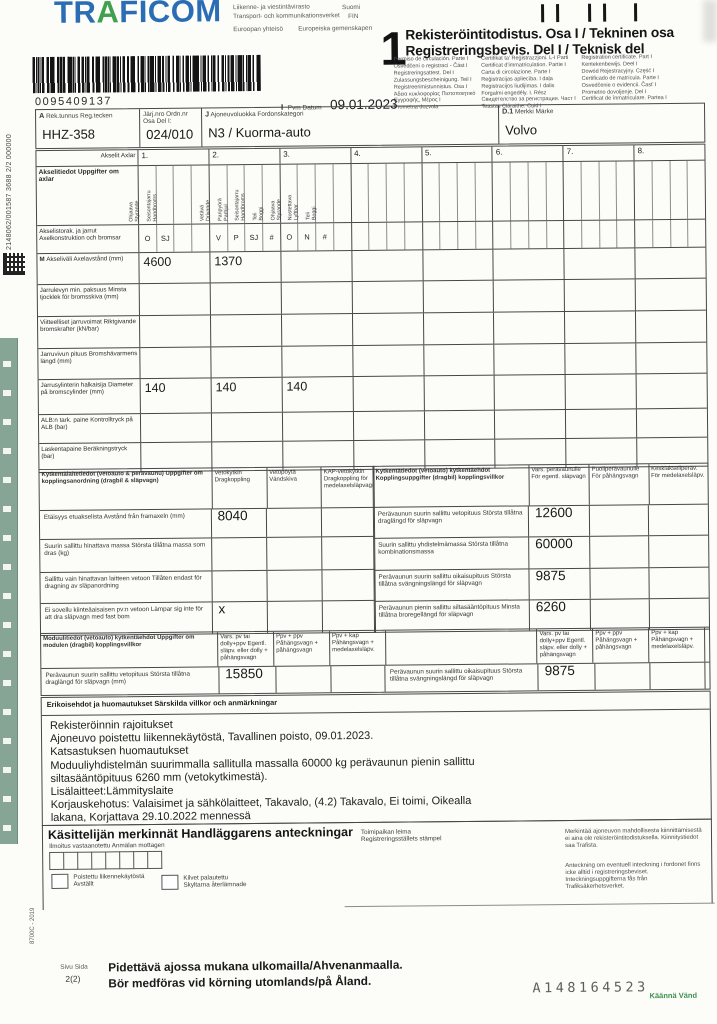  I want to click on axle-code-cell: N, so click(307, 237).